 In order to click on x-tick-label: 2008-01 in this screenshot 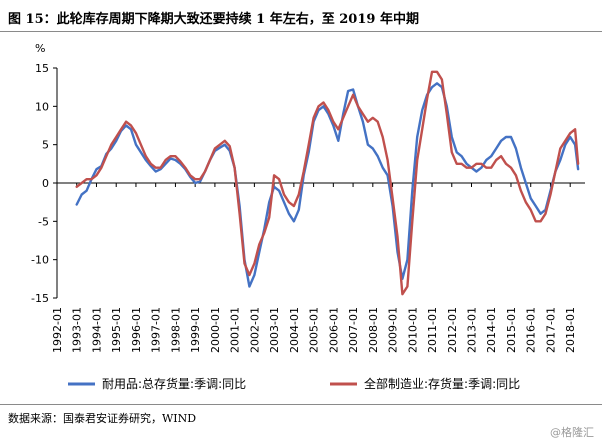, I will do `click(373, 330)`.